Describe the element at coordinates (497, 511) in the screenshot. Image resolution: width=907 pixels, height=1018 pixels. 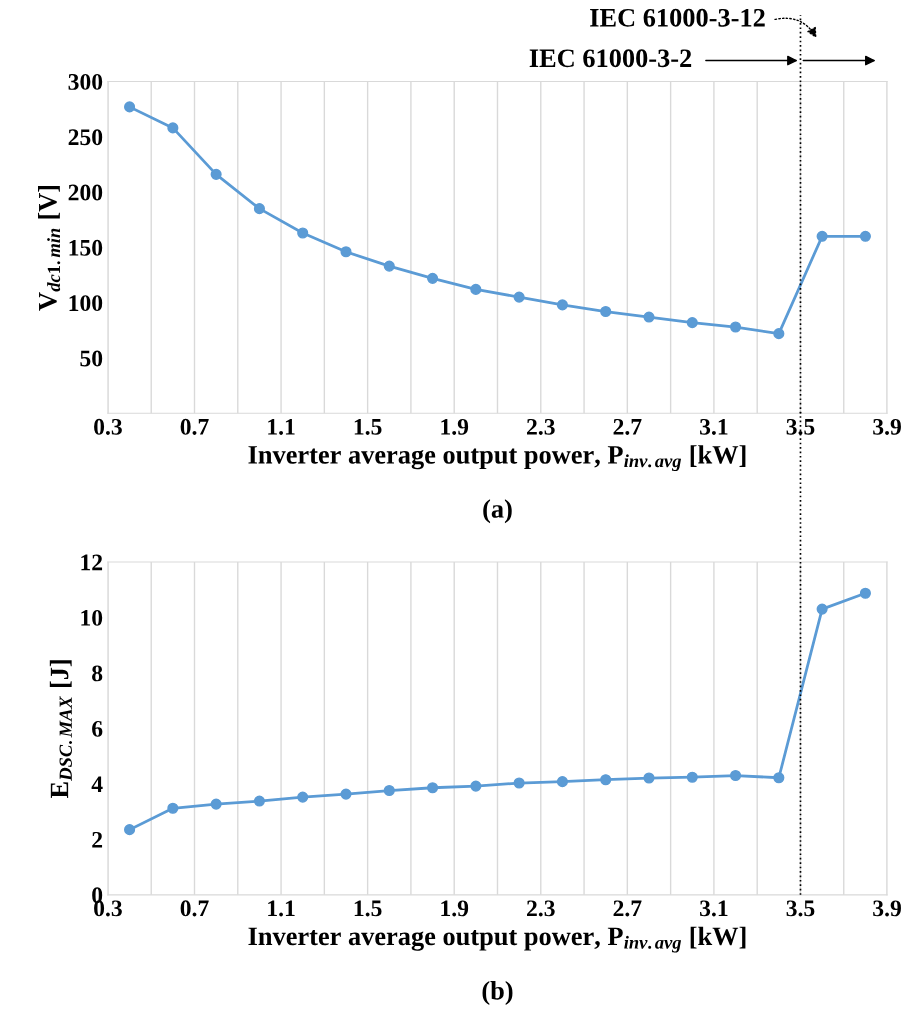
I see `text: (a)` at that location.